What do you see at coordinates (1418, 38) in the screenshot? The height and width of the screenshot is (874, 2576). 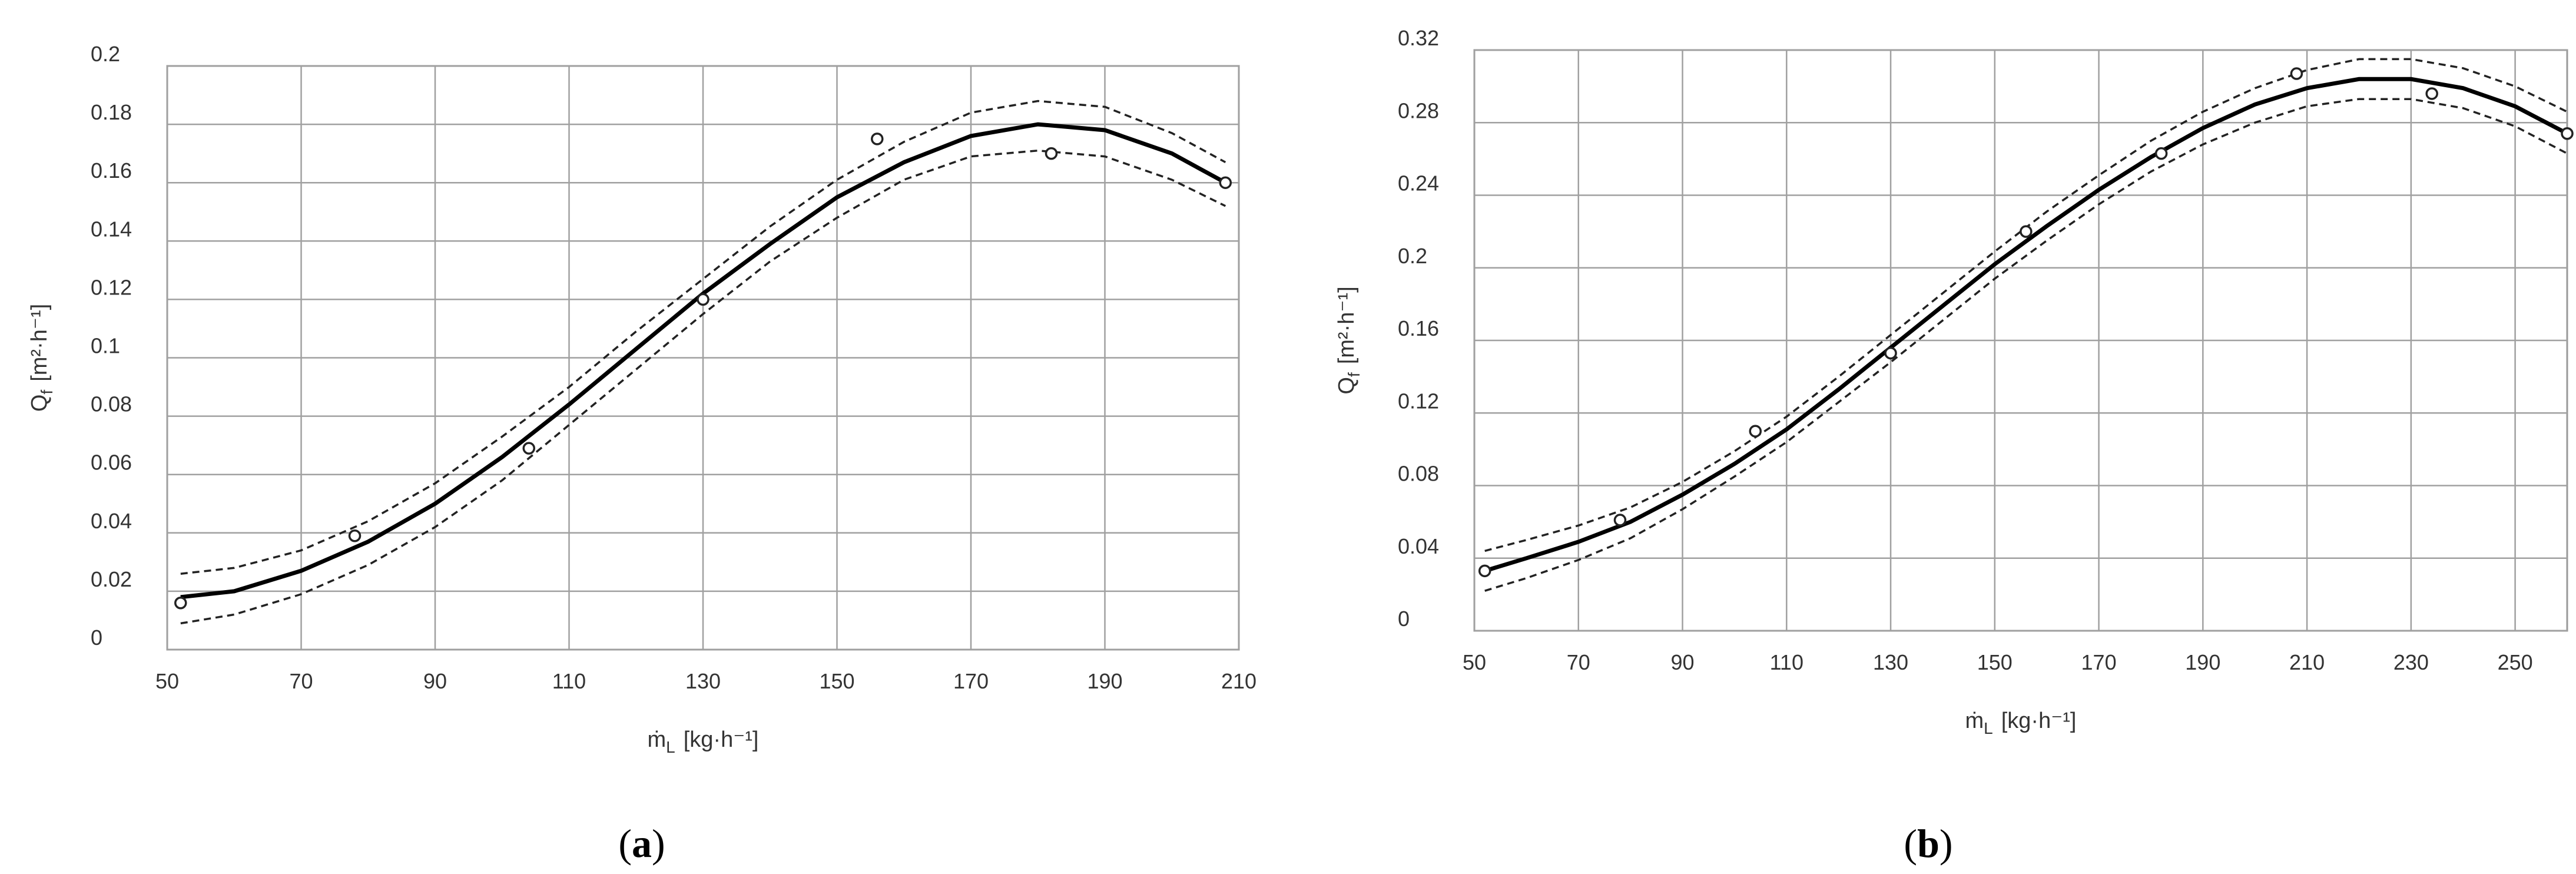 I see `y-tick-label: 0.32` at bounding box center [1418, 38].